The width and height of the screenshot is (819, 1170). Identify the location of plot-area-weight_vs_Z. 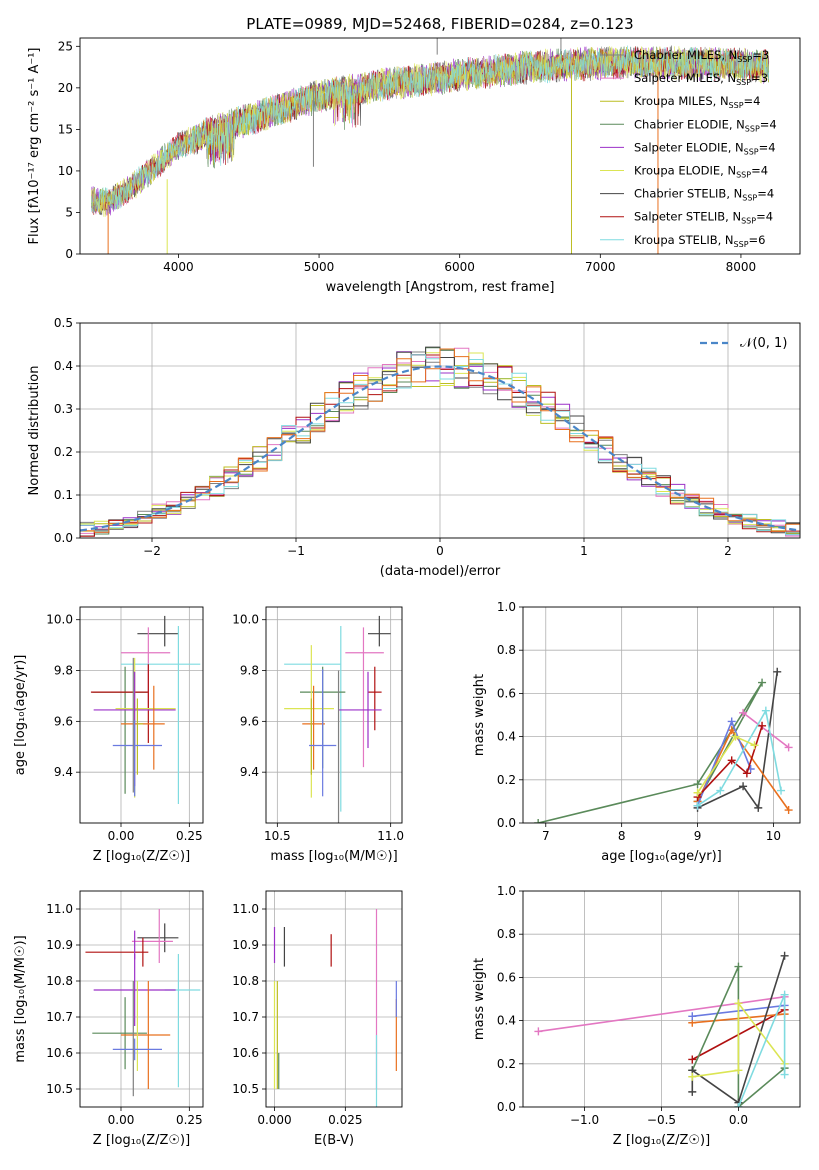
(661, 999).